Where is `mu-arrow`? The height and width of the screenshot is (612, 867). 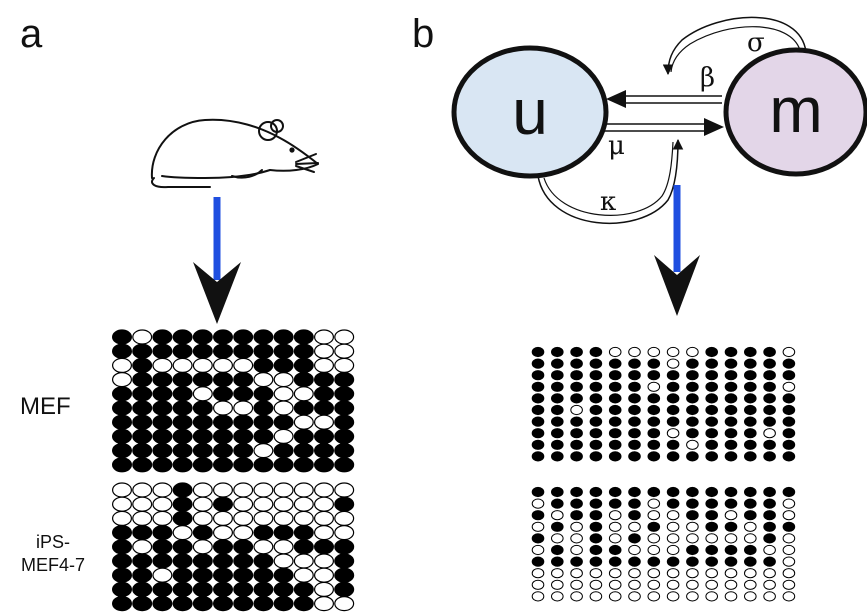 mu-arrow is located at coordinates (664, 127).